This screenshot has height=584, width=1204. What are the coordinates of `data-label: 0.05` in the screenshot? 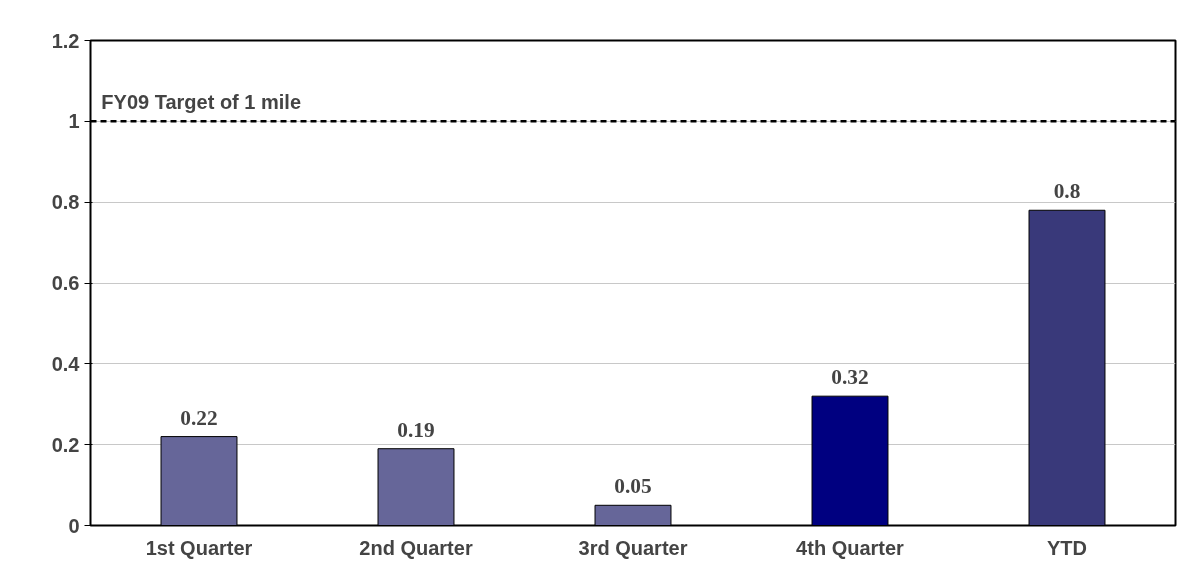 It's located at (633, 486).